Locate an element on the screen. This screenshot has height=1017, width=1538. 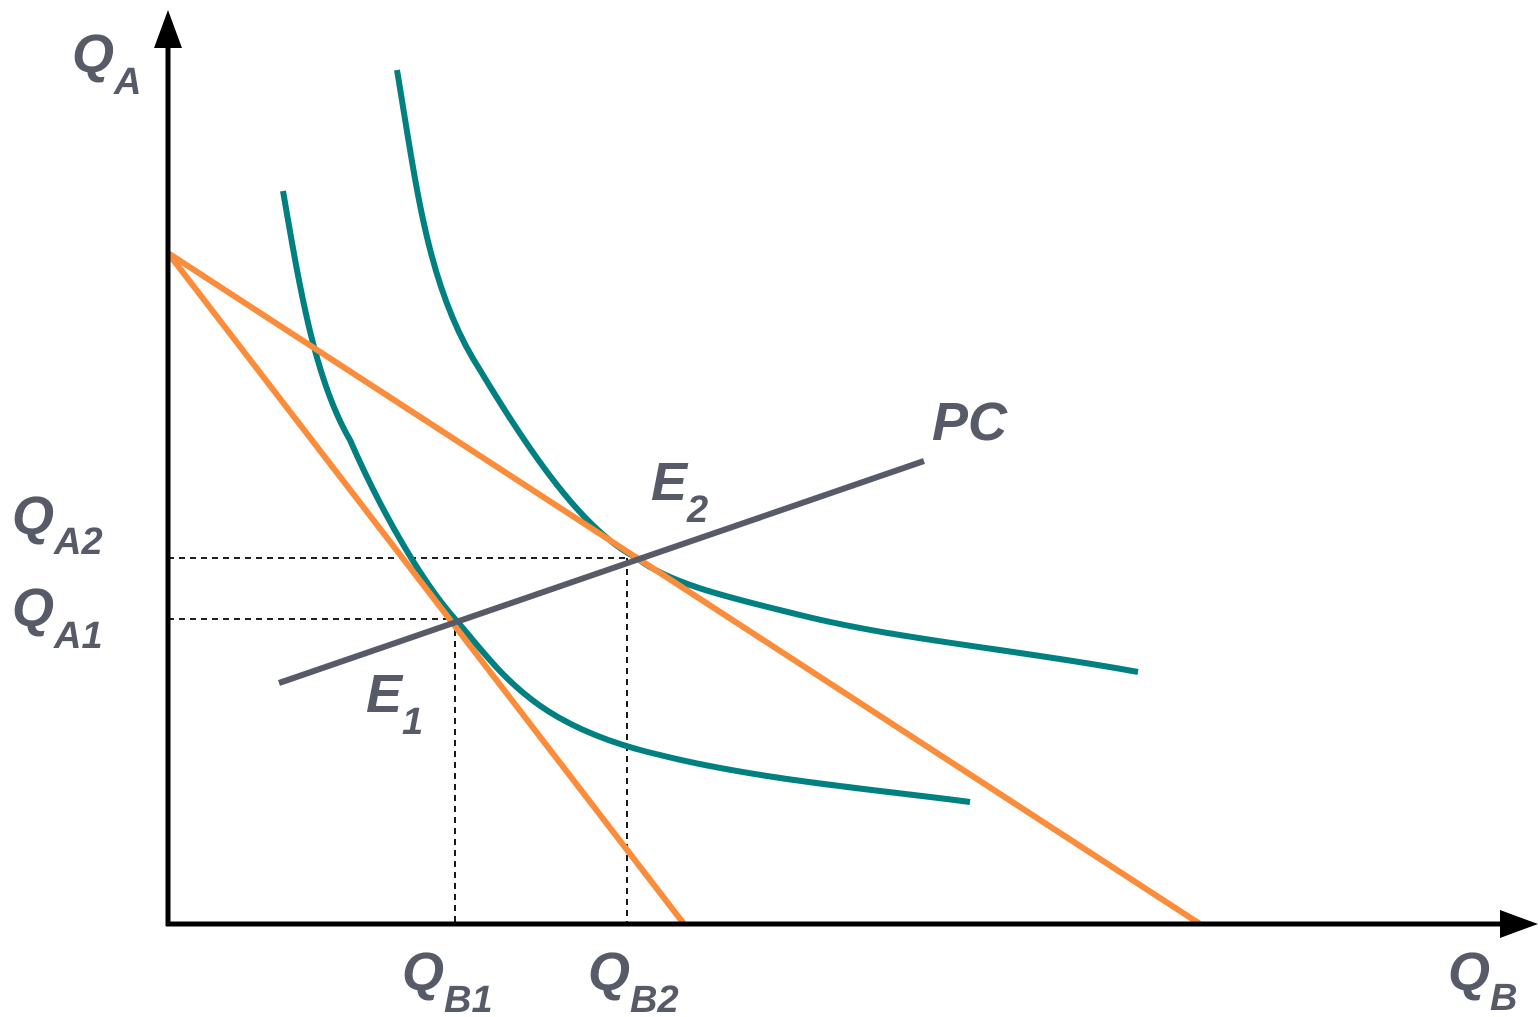
y-axis-label: QA is located at coordinates (106, 63).